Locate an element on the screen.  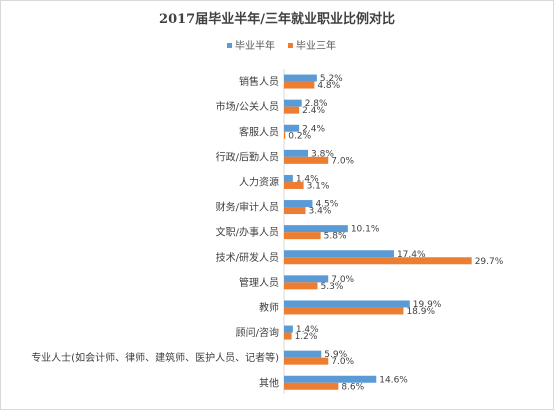
value-label-0-4: 1.4% is located at coordinates (307, 179).